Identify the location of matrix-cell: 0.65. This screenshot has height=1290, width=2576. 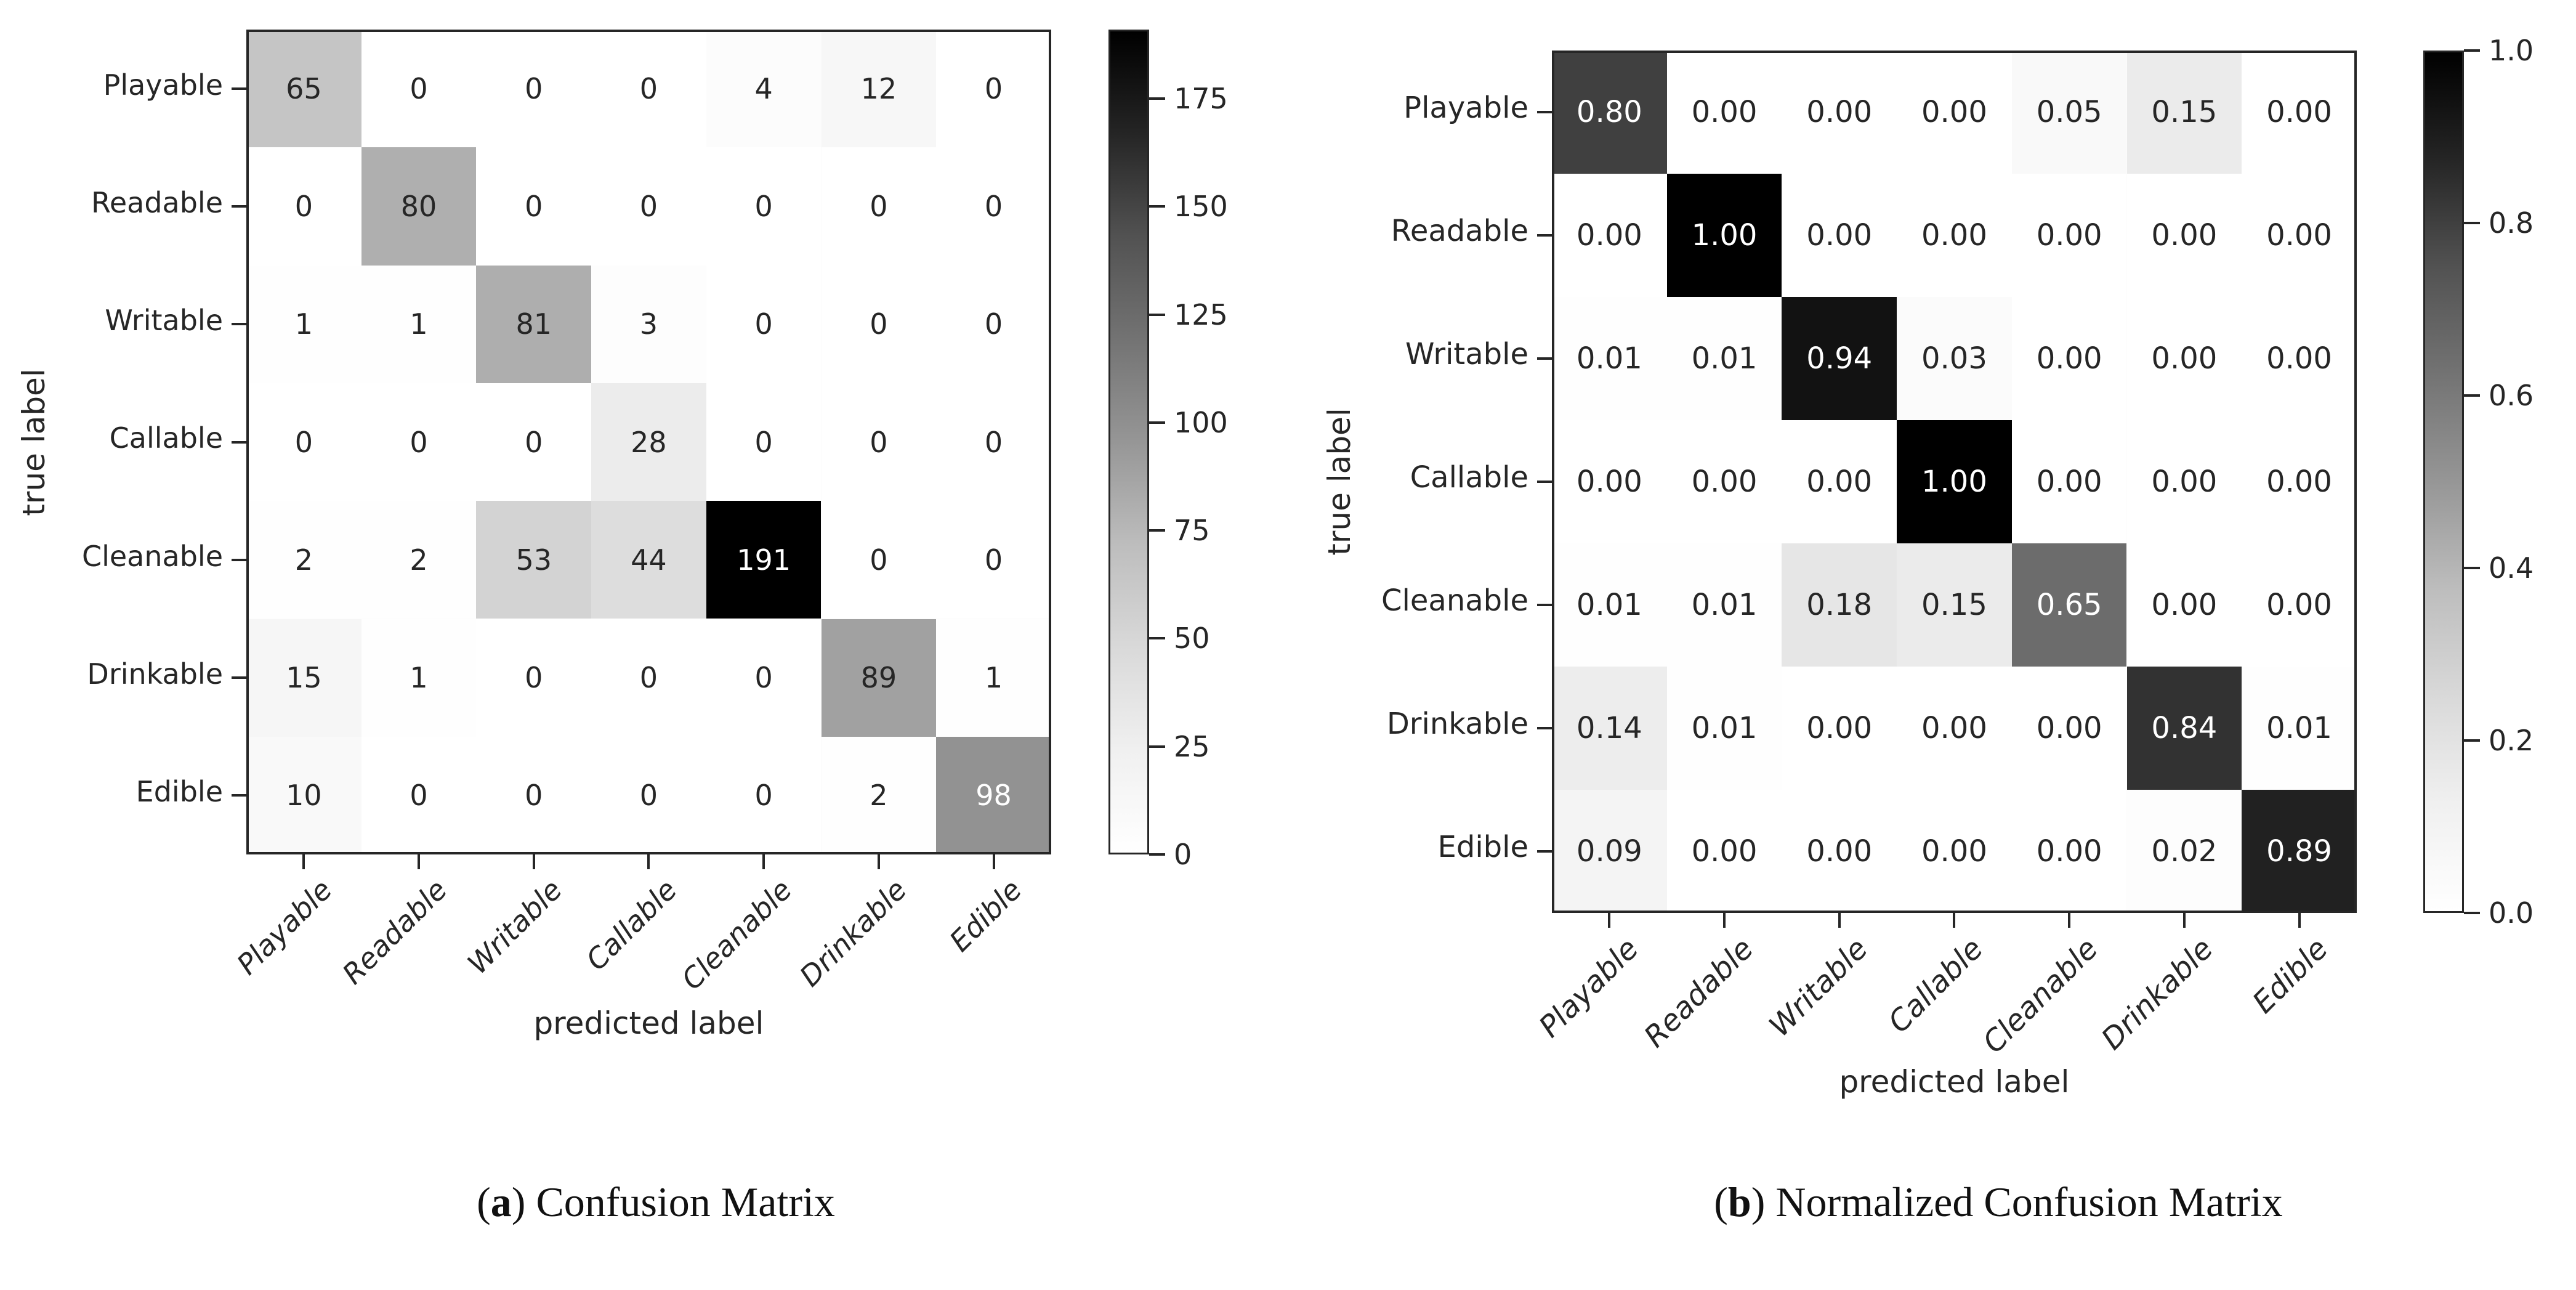
(2069, 605).